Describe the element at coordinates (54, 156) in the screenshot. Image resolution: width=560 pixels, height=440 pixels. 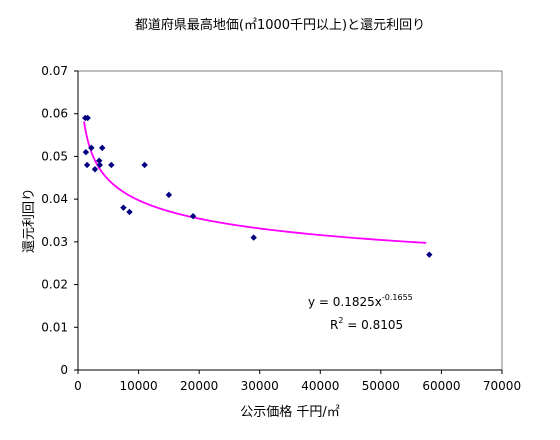
I see `y-tick-label: 0.05` at that location.